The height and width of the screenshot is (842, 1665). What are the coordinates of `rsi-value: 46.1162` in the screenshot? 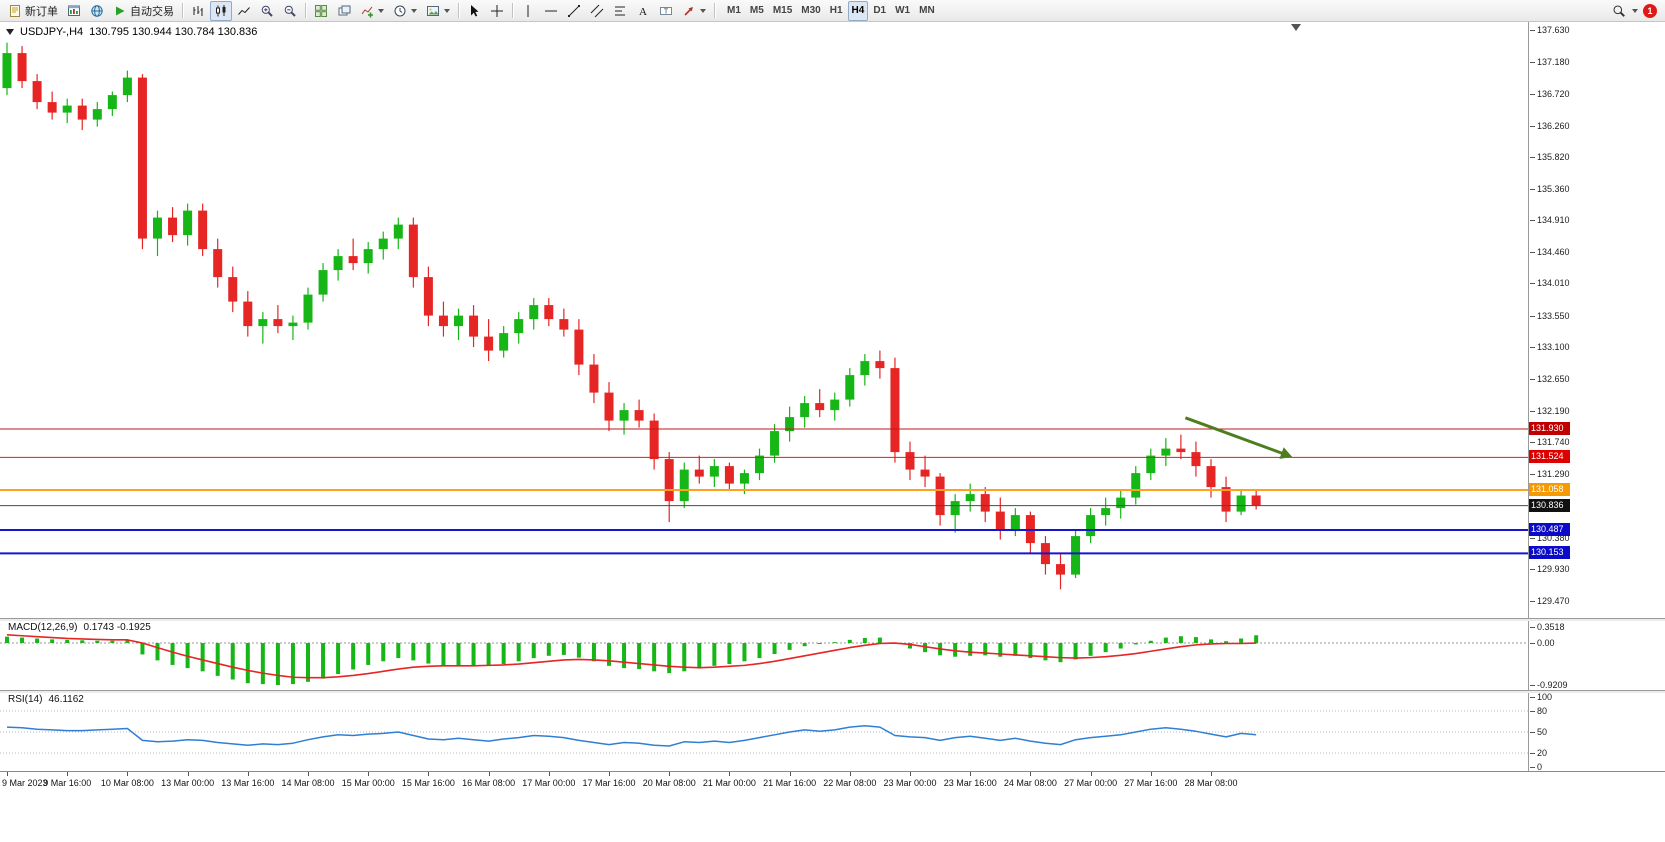 It's located at (66, 699).